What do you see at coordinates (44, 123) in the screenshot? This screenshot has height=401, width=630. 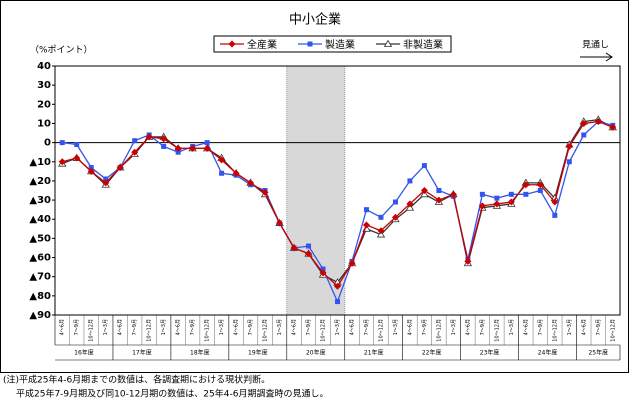 I see `y-tick-label: 10` at bounding box center [44, 123].